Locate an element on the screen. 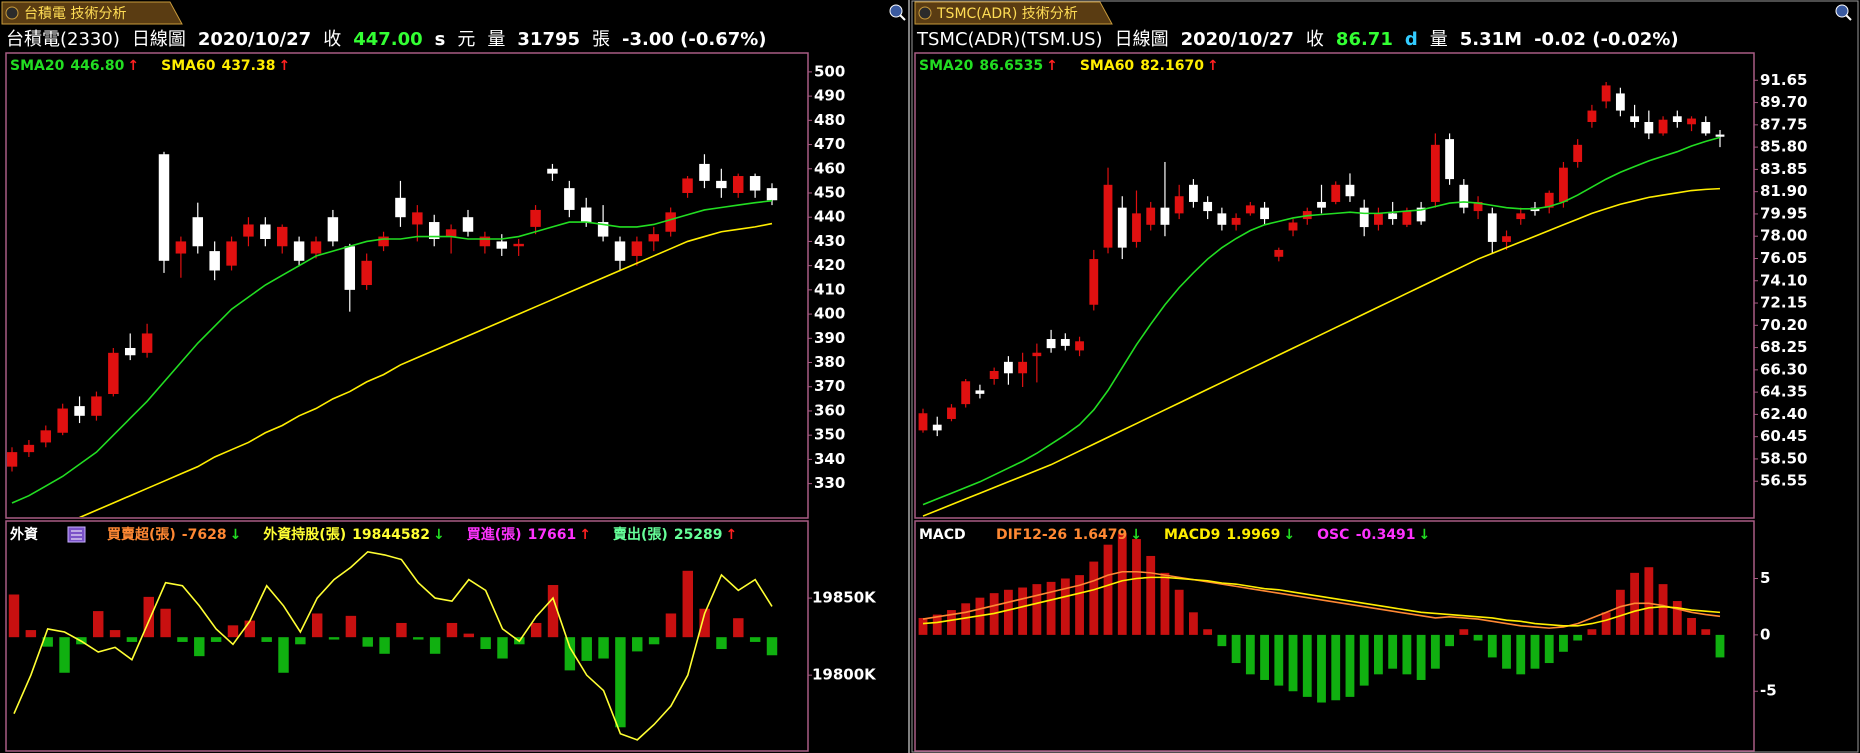  legend-value: 86.6535 is located at coordinates (1011, 66).